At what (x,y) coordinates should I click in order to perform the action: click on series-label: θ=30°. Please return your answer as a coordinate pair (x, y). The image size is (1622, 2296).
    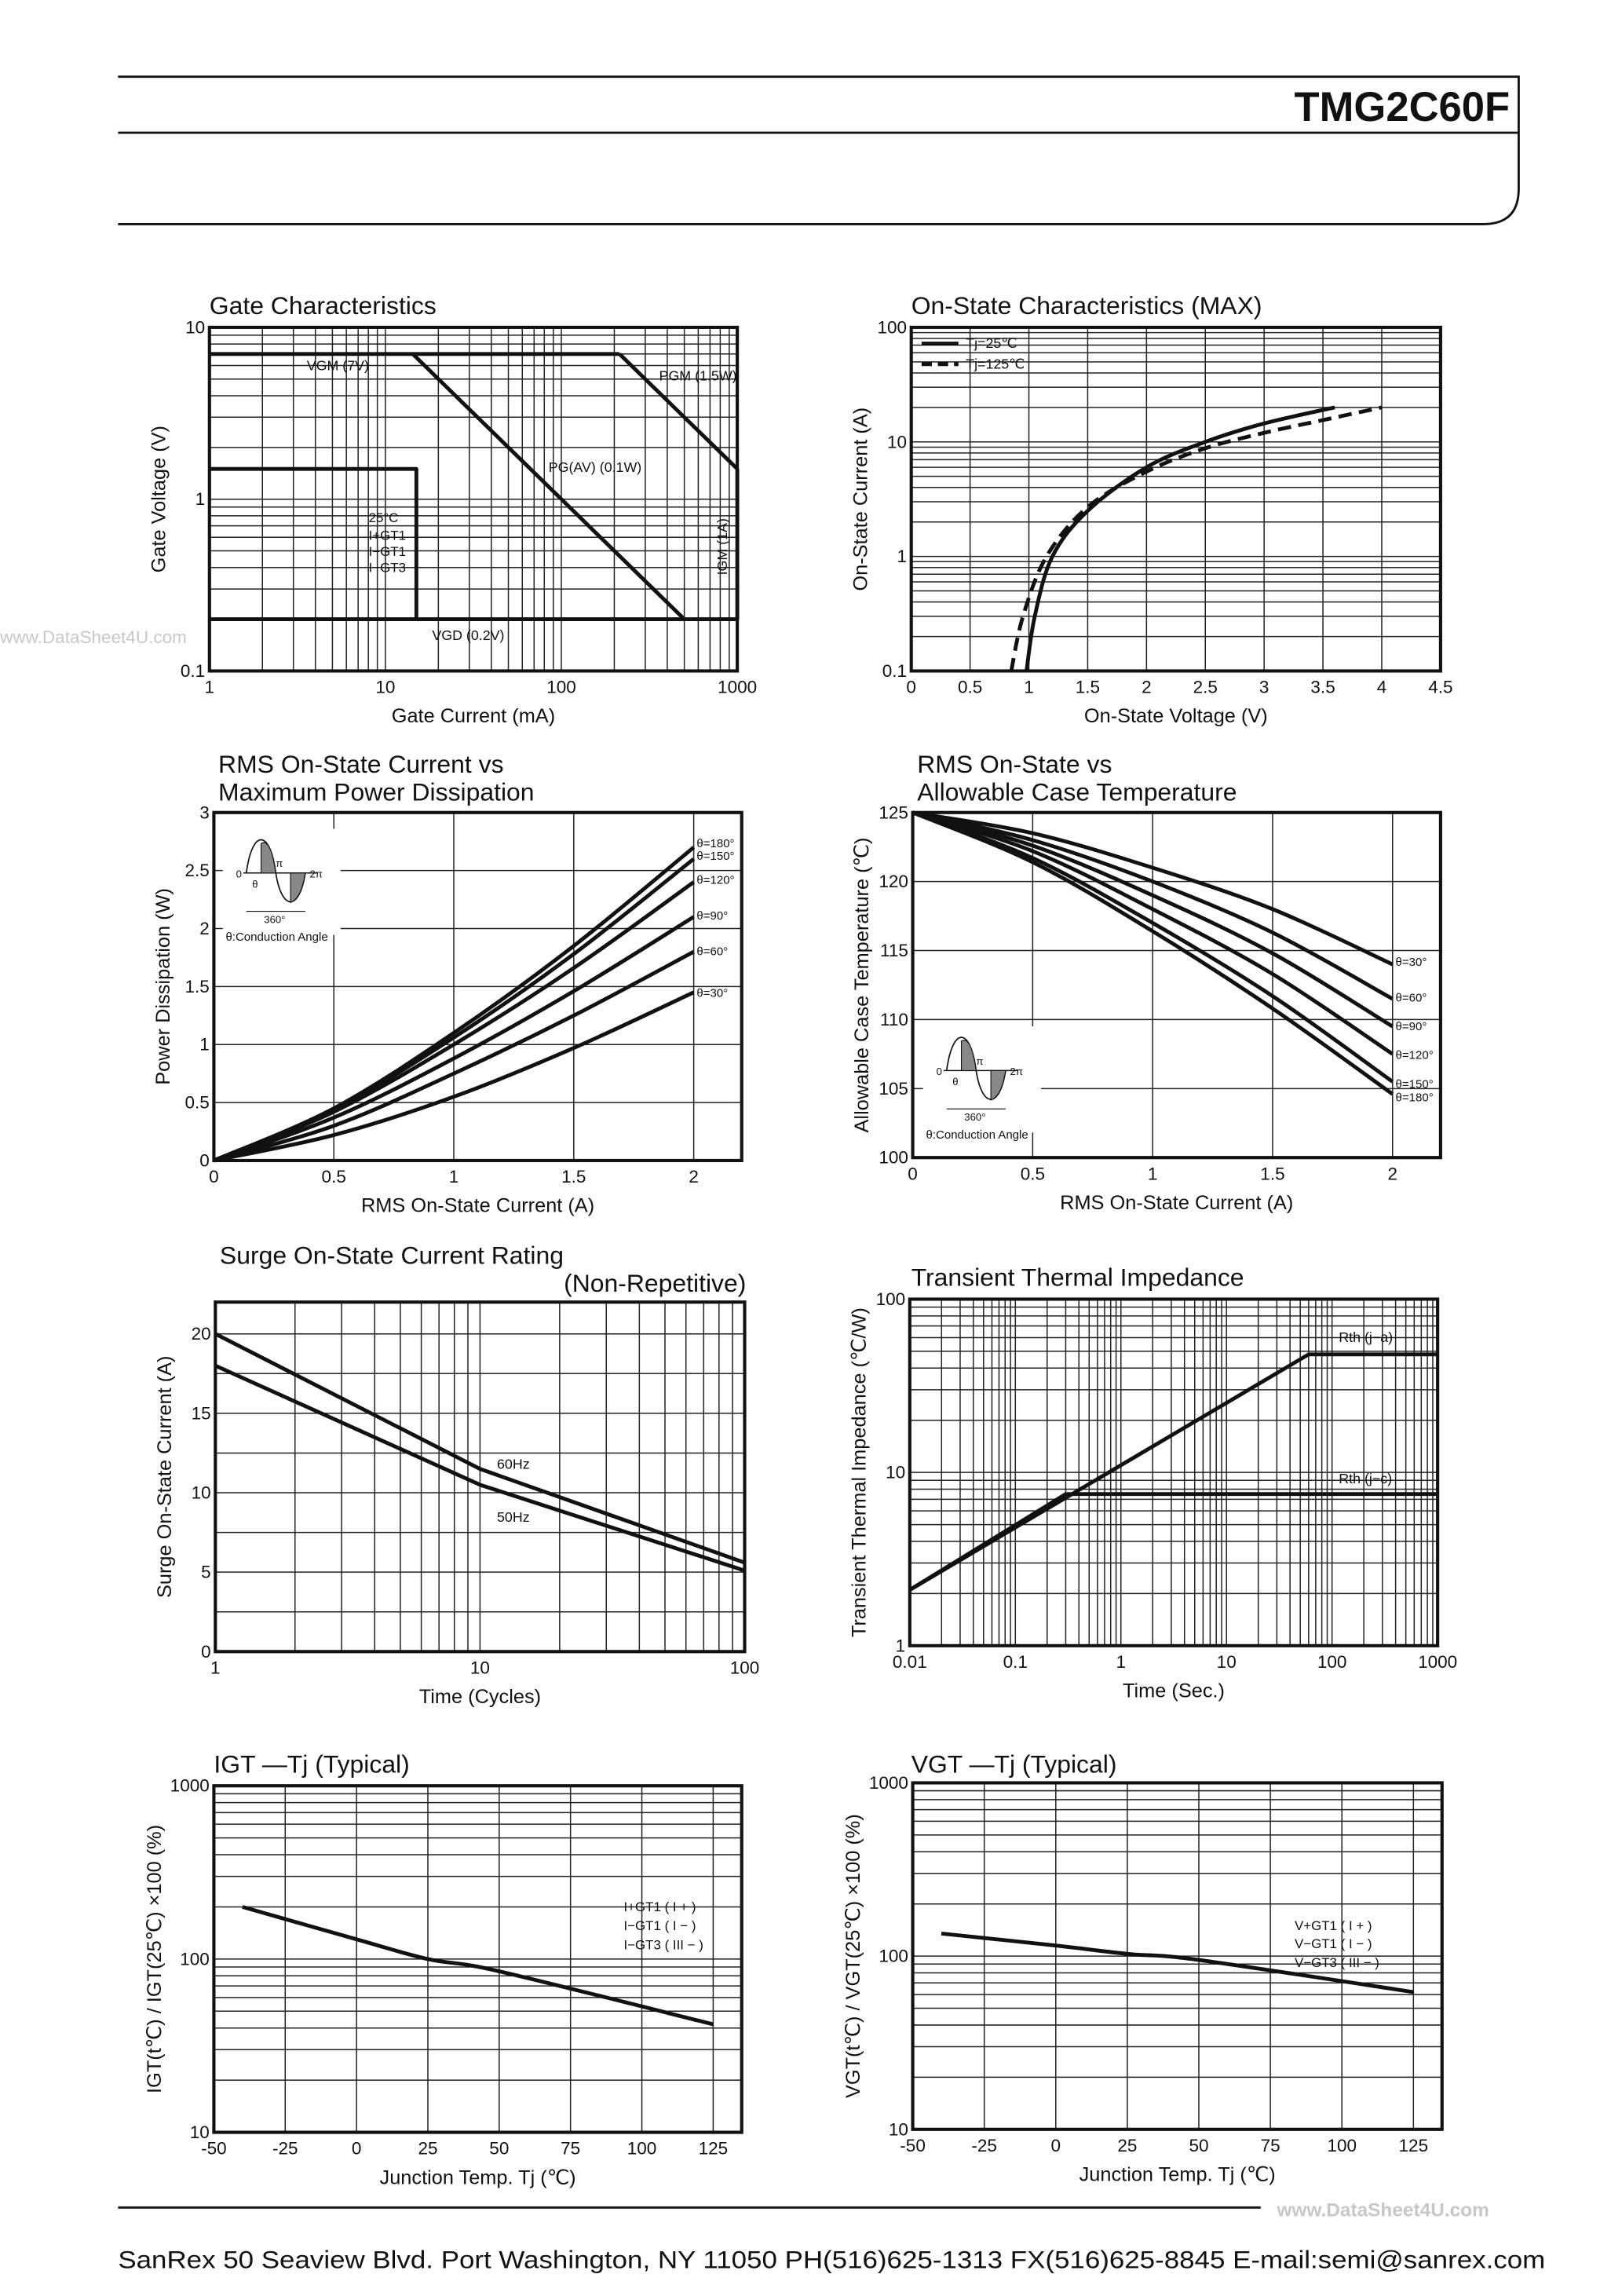
    Looking at the image, I should click on (712, 993).